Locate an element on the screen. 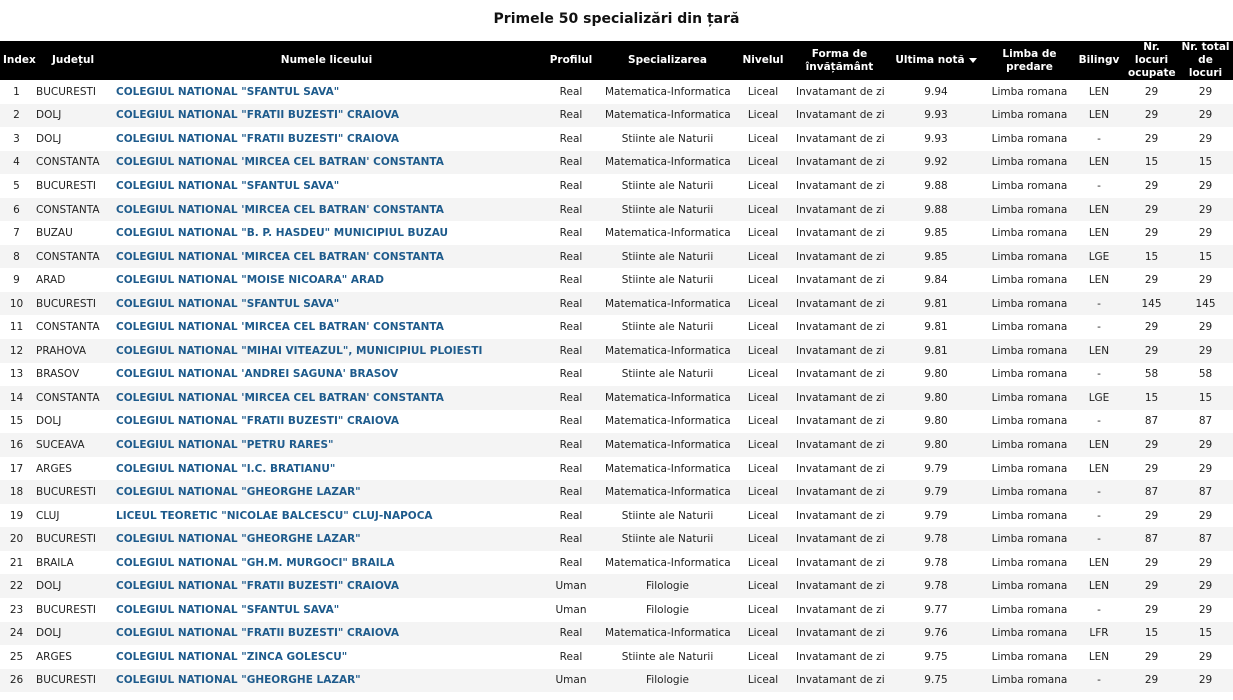 This screenshot has width=1233, height=700. table-cell: - is located at coordinates (1099, 515).